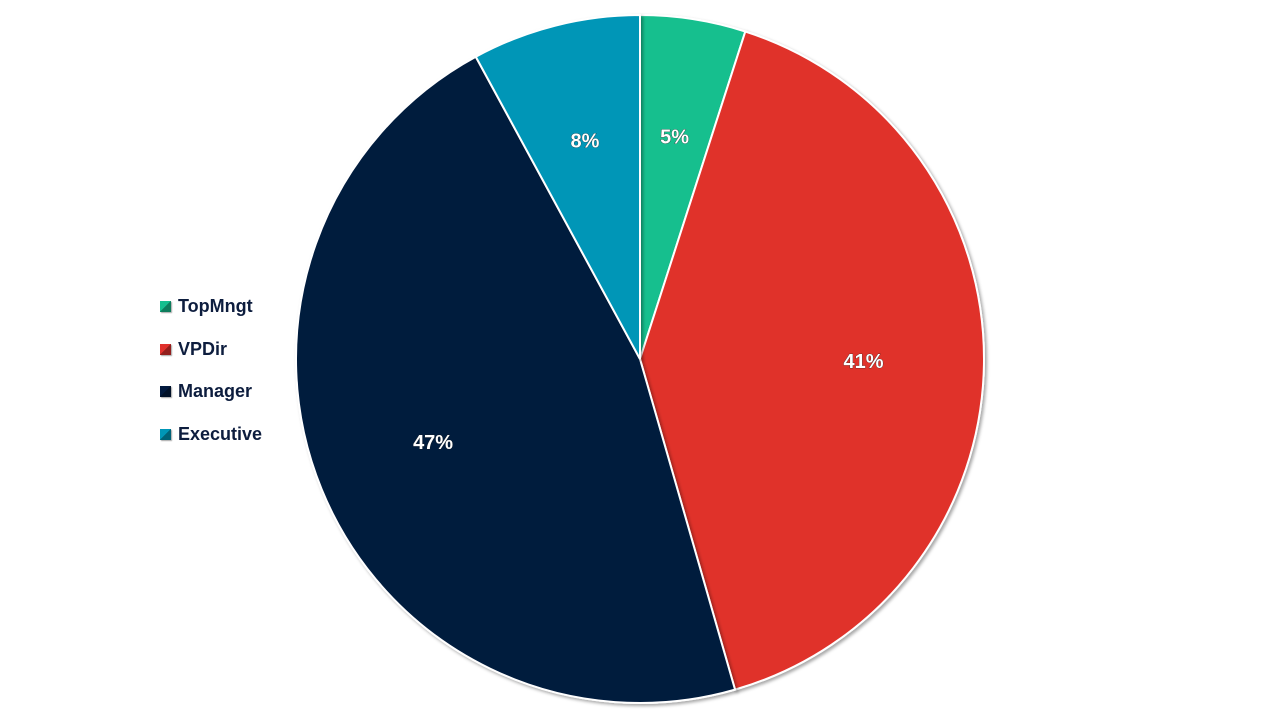  I want to click on legend-label: VPDir, so click(203, 348).